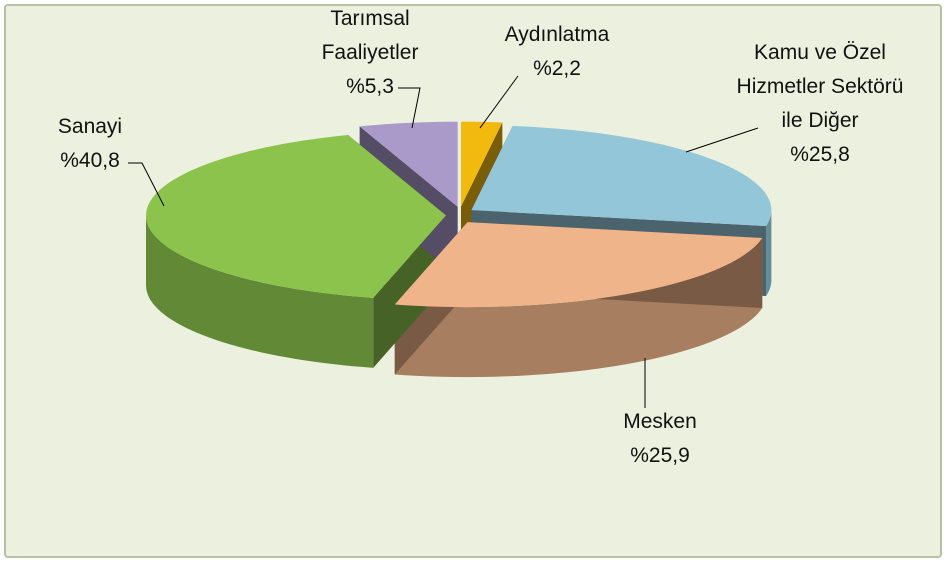 This screenshot has width=946, height=562. I want to click on category-label: Kamu ve Özel Hizmetler Sektörü ile Diğer, so click(820, 86).